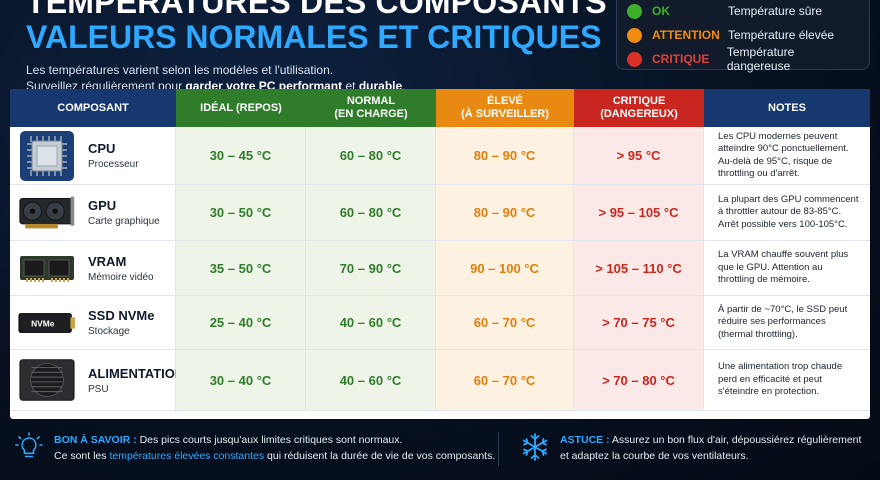  Describe the element at coordinates (93, 108) in the screenshot. I see `header-composant: COMPOSANT` at that location.